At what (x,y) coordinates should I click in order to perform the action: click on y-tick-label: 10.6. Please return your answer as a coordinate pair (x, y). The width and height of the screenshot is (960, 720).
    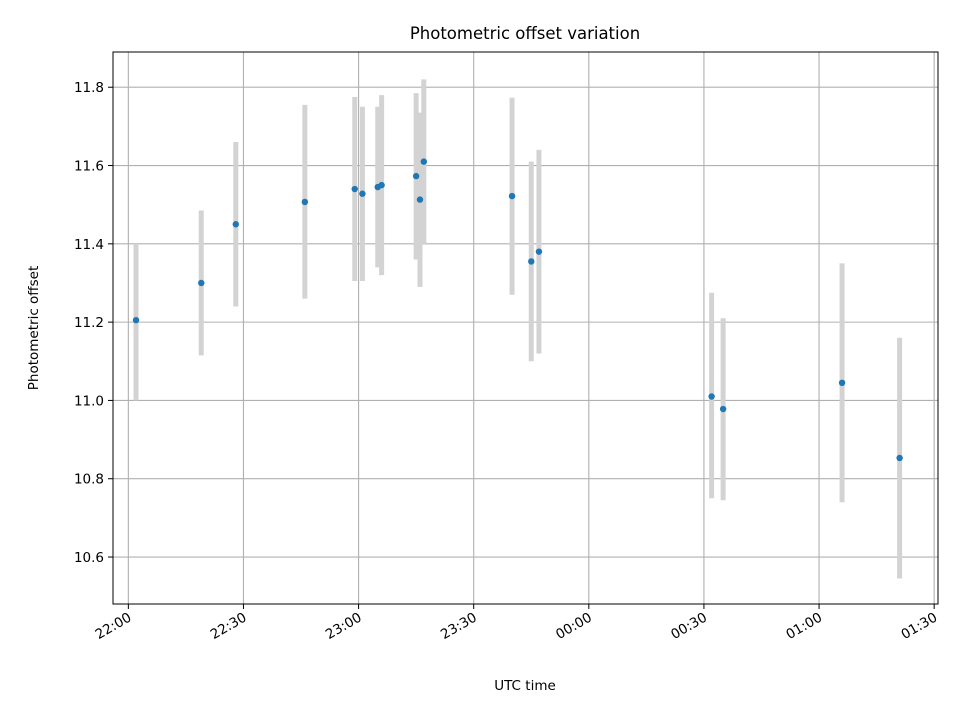
    Looking at the image, I should click on (89, 558).